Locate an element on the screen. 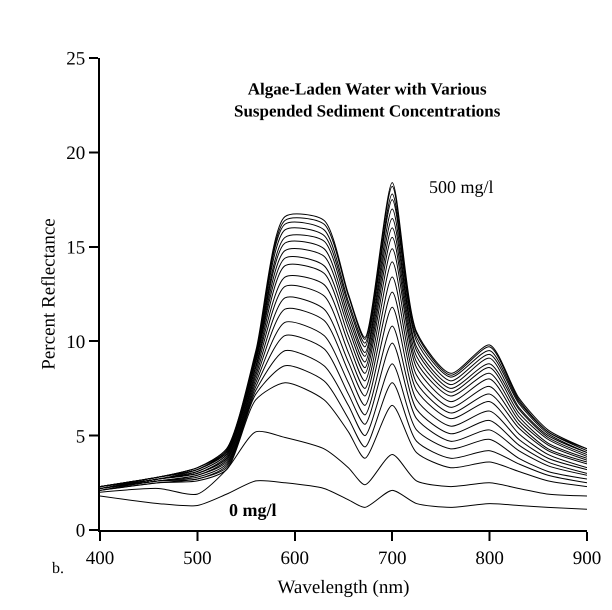 The width and height of the screenshot is (612, 610). y-tick-label: 5 is located at coordinates (81, 437).